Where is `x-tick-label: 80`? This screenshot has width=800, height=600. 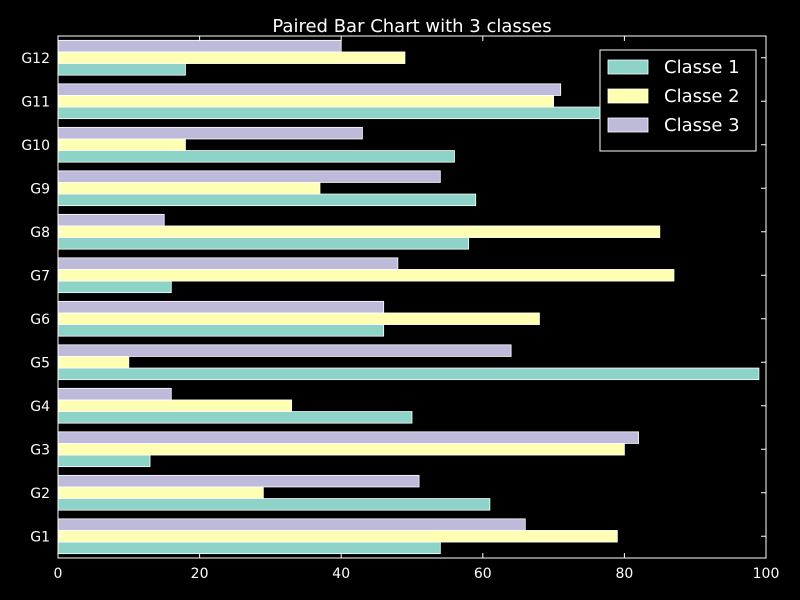 x-tick-label: 80 is located at coordinates (624, 574).